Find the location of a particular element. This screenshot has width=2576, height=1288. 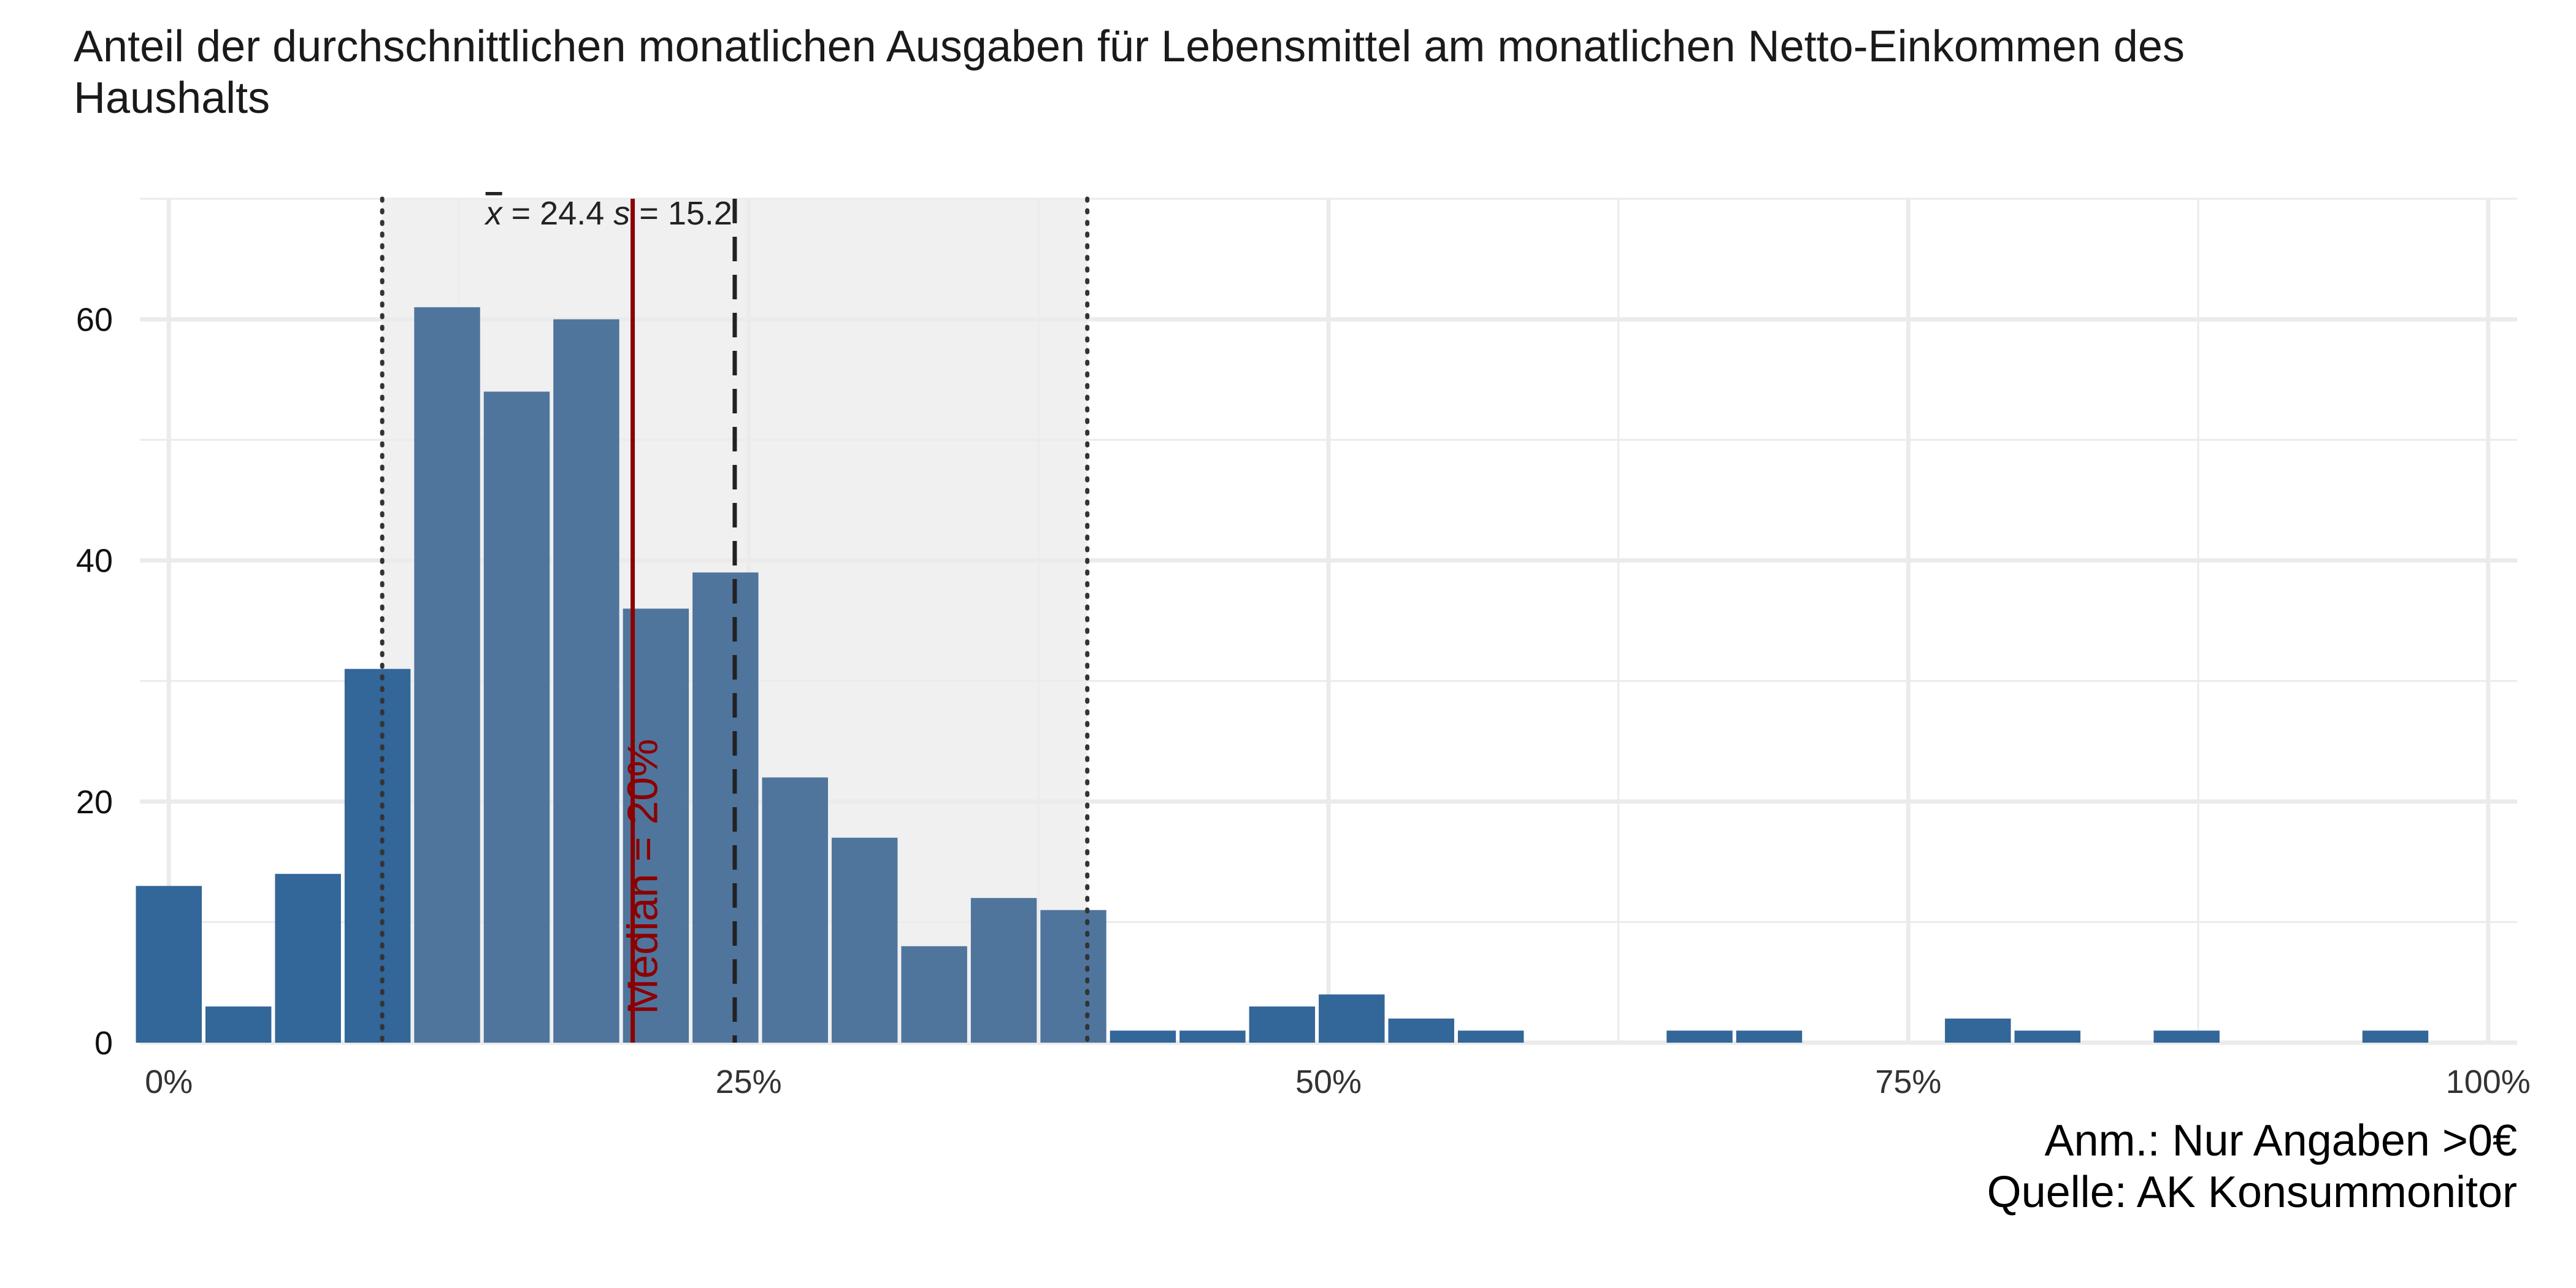

mean-sd-annotation: x = 24.4 s = 15.2 is located at coordinates (608, 213).